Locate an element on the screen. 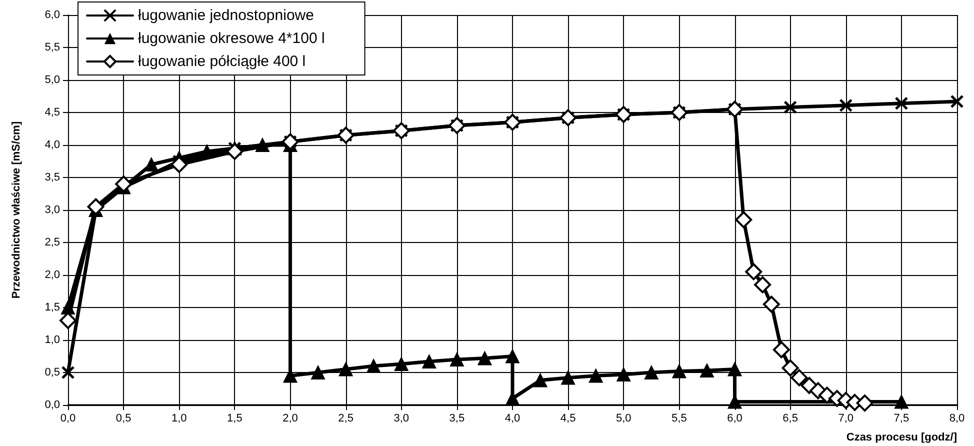  y-tick-label: 2,5 is located at coordinates (52, 242).